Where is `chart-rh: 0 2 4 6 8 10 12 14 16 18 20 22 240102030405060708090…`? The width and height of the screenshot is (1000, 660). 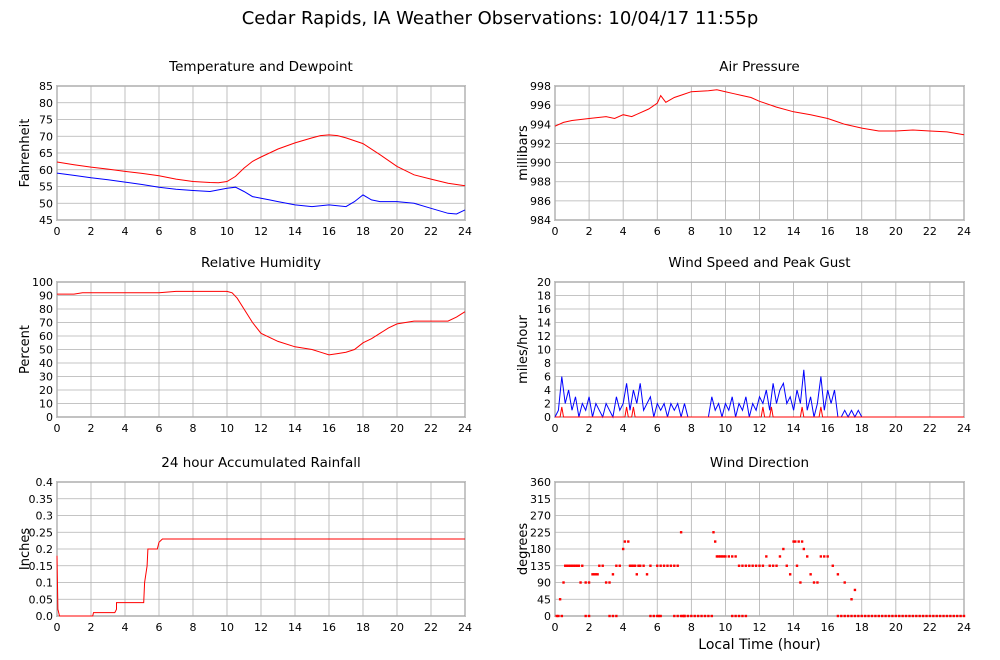
chart-rh: 0 2 4 6 8 10 12 14 16 18 20 22 240102030405060708090… is located at coordinates (245, 345).